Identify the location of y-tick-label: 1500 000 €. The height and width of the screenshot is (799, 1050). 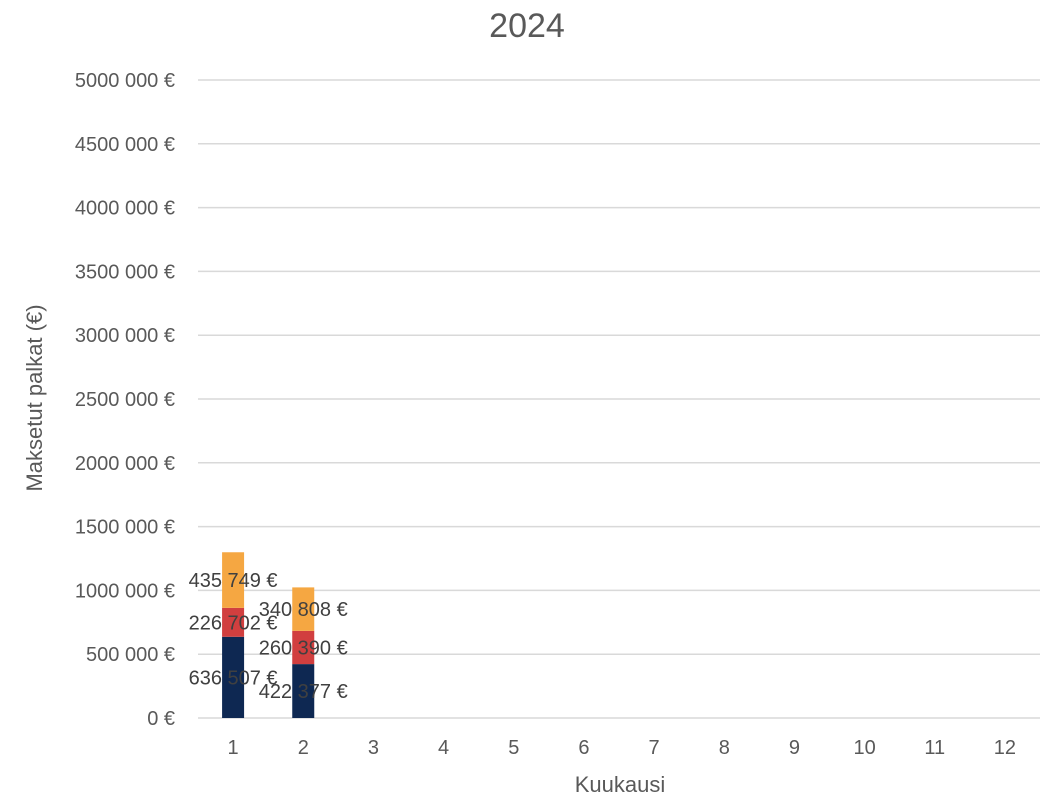
(125, 528).